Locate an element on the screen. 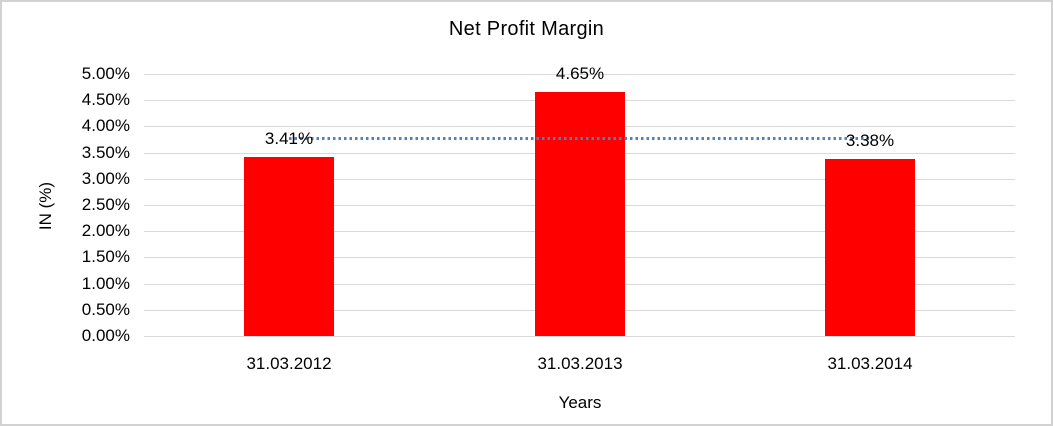 The image size is (1053, 426). bar-value-label: 3.41% is located at coordinates (289, 138).